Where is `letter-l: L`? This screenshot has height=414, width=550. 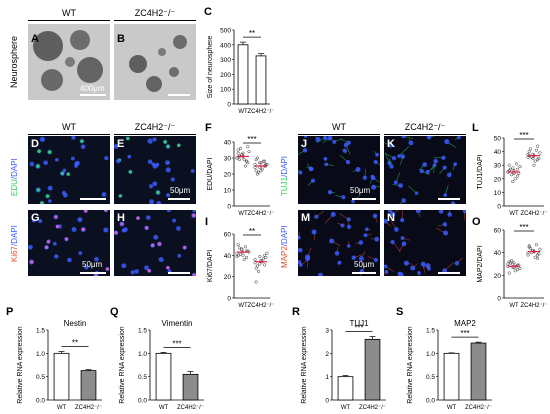 letter-l: L is located at coordinates (475, 128).